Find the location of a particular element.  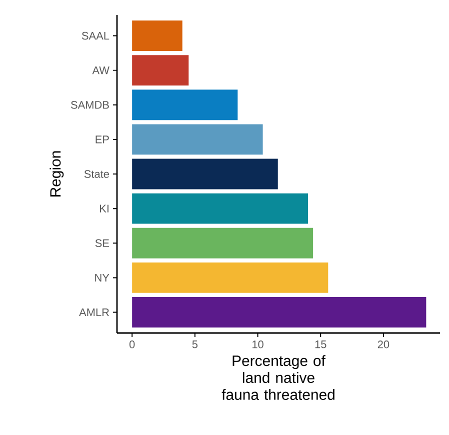

x-axis-title: Percentage of land native fauna threatened is located at coordinates (278, 377).